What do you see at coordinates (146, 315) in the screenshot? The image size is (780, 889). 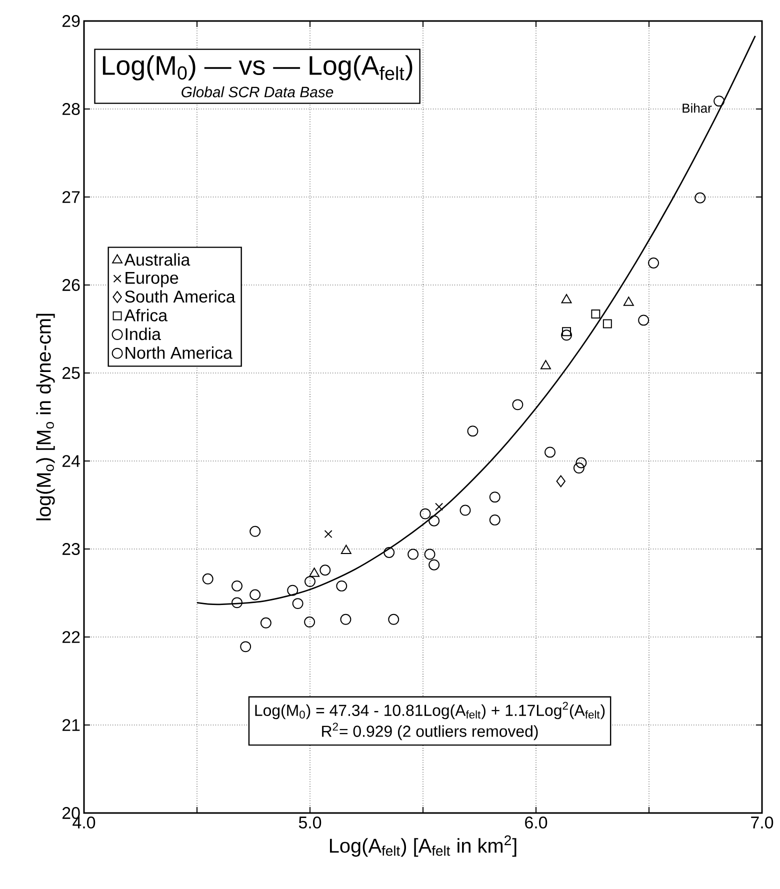 I see `legend-label: Africa` at bounding box center [146, 315].